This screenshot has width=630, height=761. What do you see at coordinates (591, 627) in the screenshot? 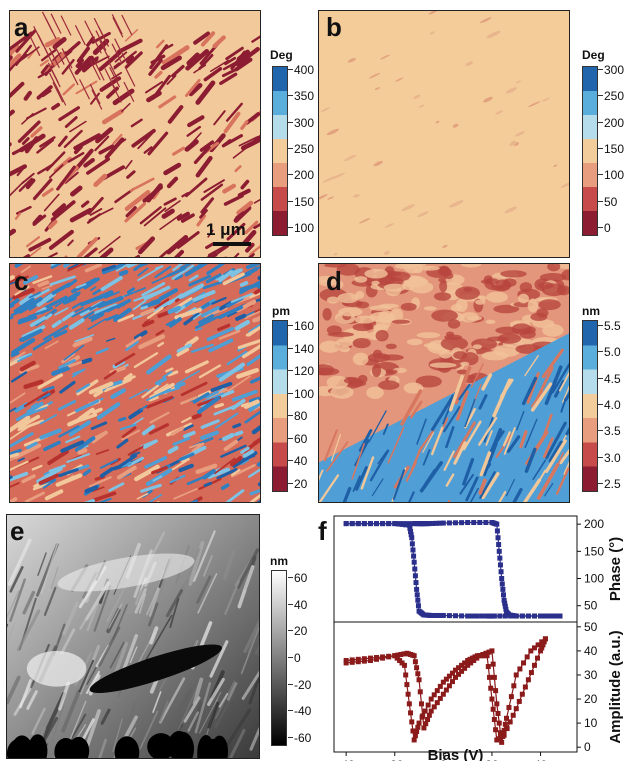
I see `y-tick-label-amplitude: 50` at bounding box center [591, 627].